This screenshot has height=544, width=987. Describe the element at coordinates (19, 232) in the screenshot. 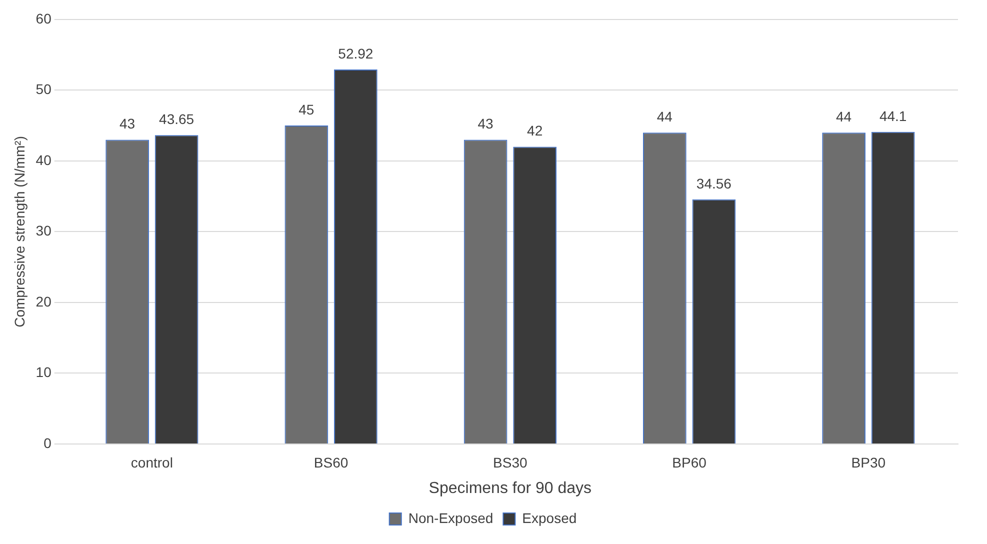

I see `y-axis-title: Compressive strength (N/mm²)` at that location.